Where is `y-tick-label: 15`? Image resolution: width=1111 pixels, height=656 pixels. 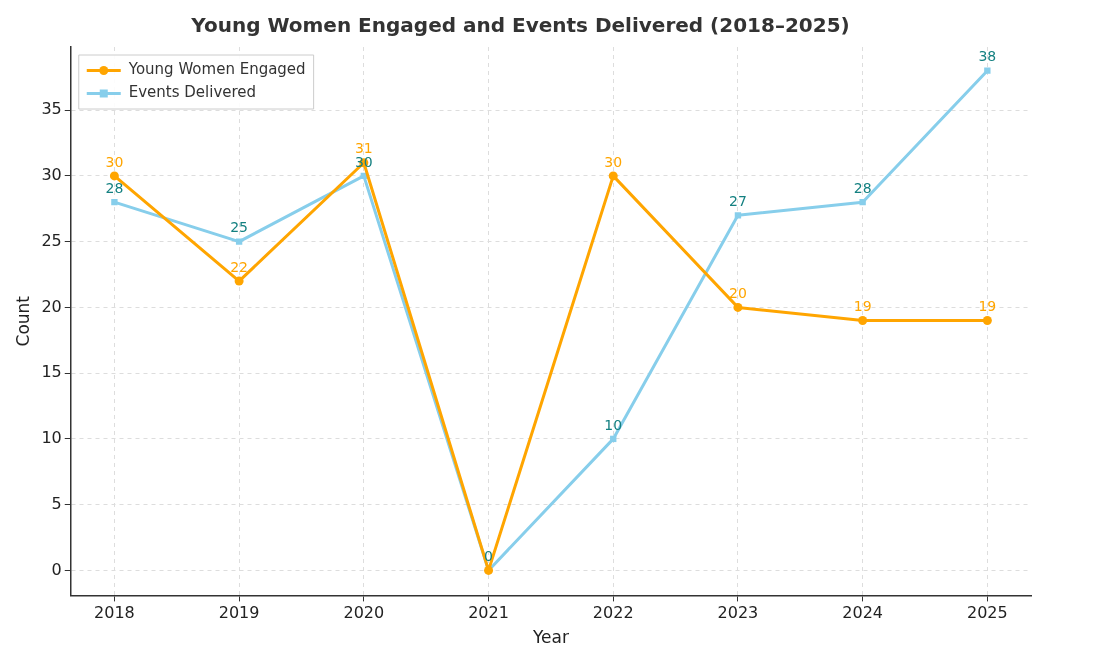 y-tick-label: 15 is located at coordinates (51, 372).